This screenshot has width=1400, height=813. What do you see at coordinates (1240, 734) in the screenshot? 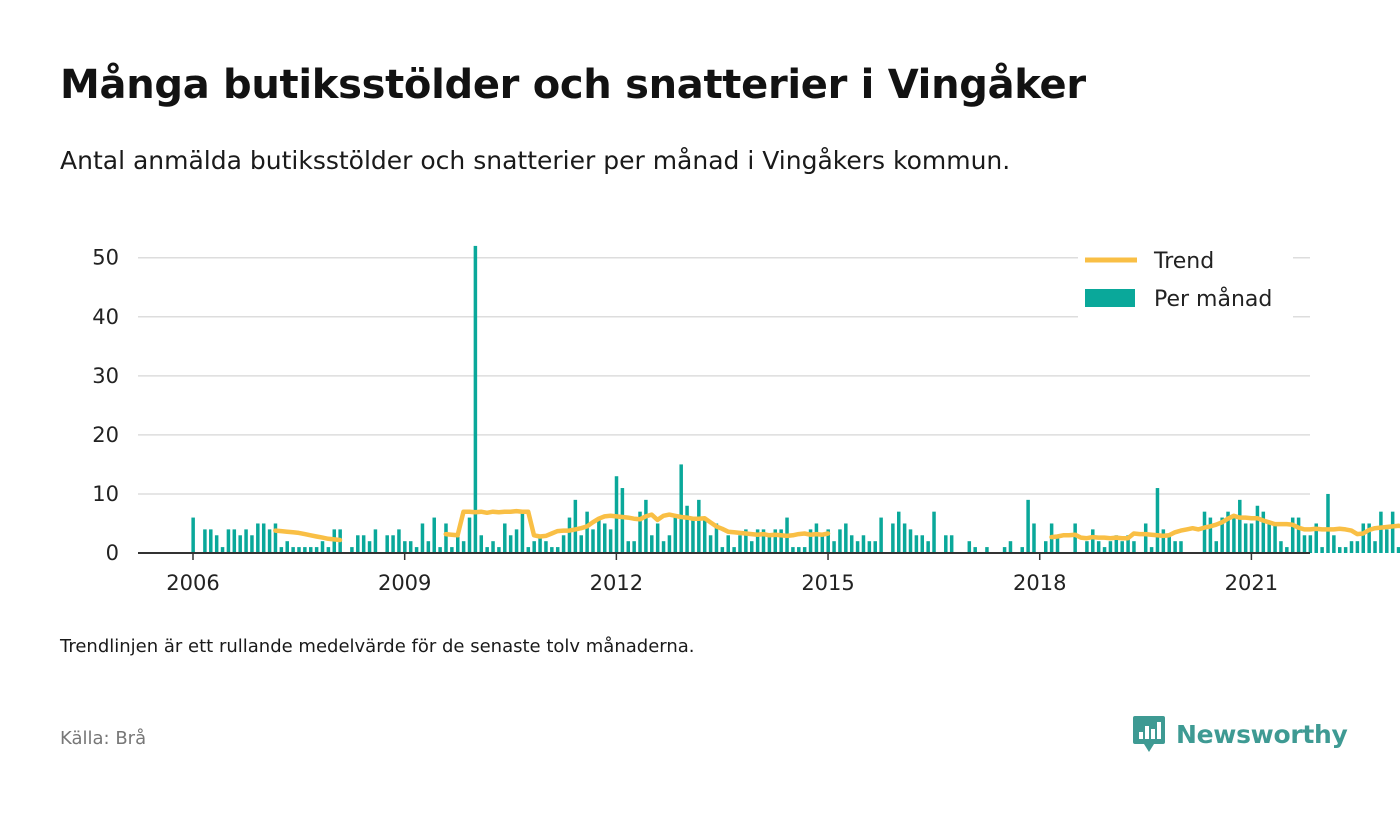
I see `newsworthy-logo: Newsworthy` at bounding box center [1240, 734].